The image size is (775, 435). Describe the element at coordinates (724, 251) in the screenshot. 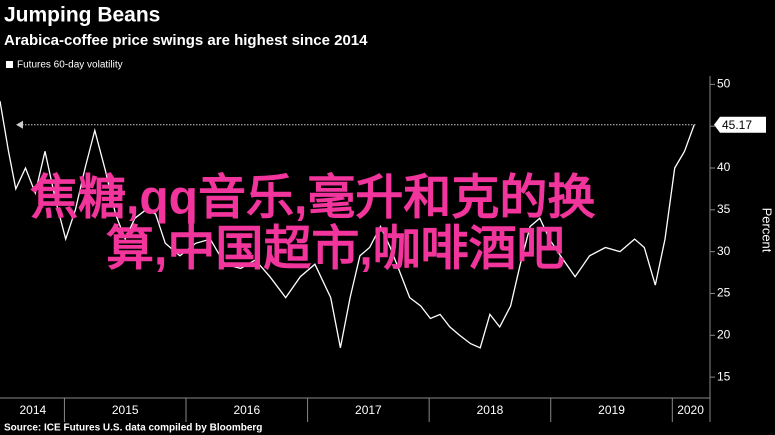

I see `y-tick-label: 30` at that location.